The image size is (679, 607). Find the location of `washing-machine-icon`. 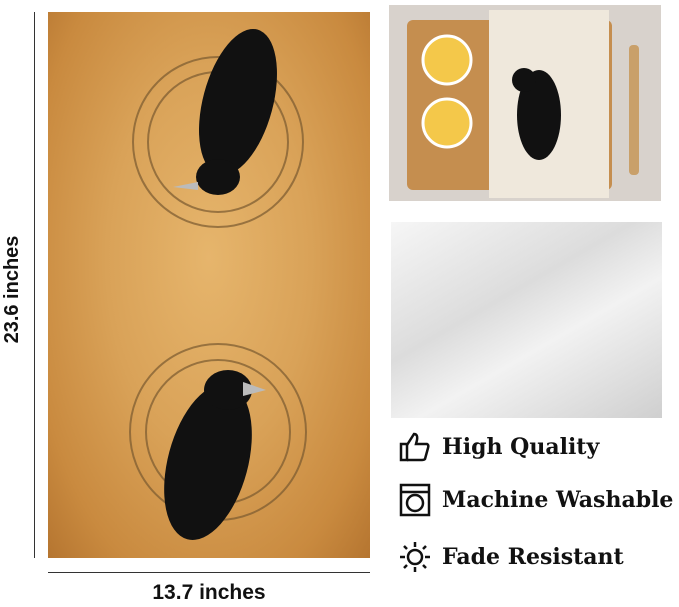

washing-machine-icon is located at coordinates (415, 500).